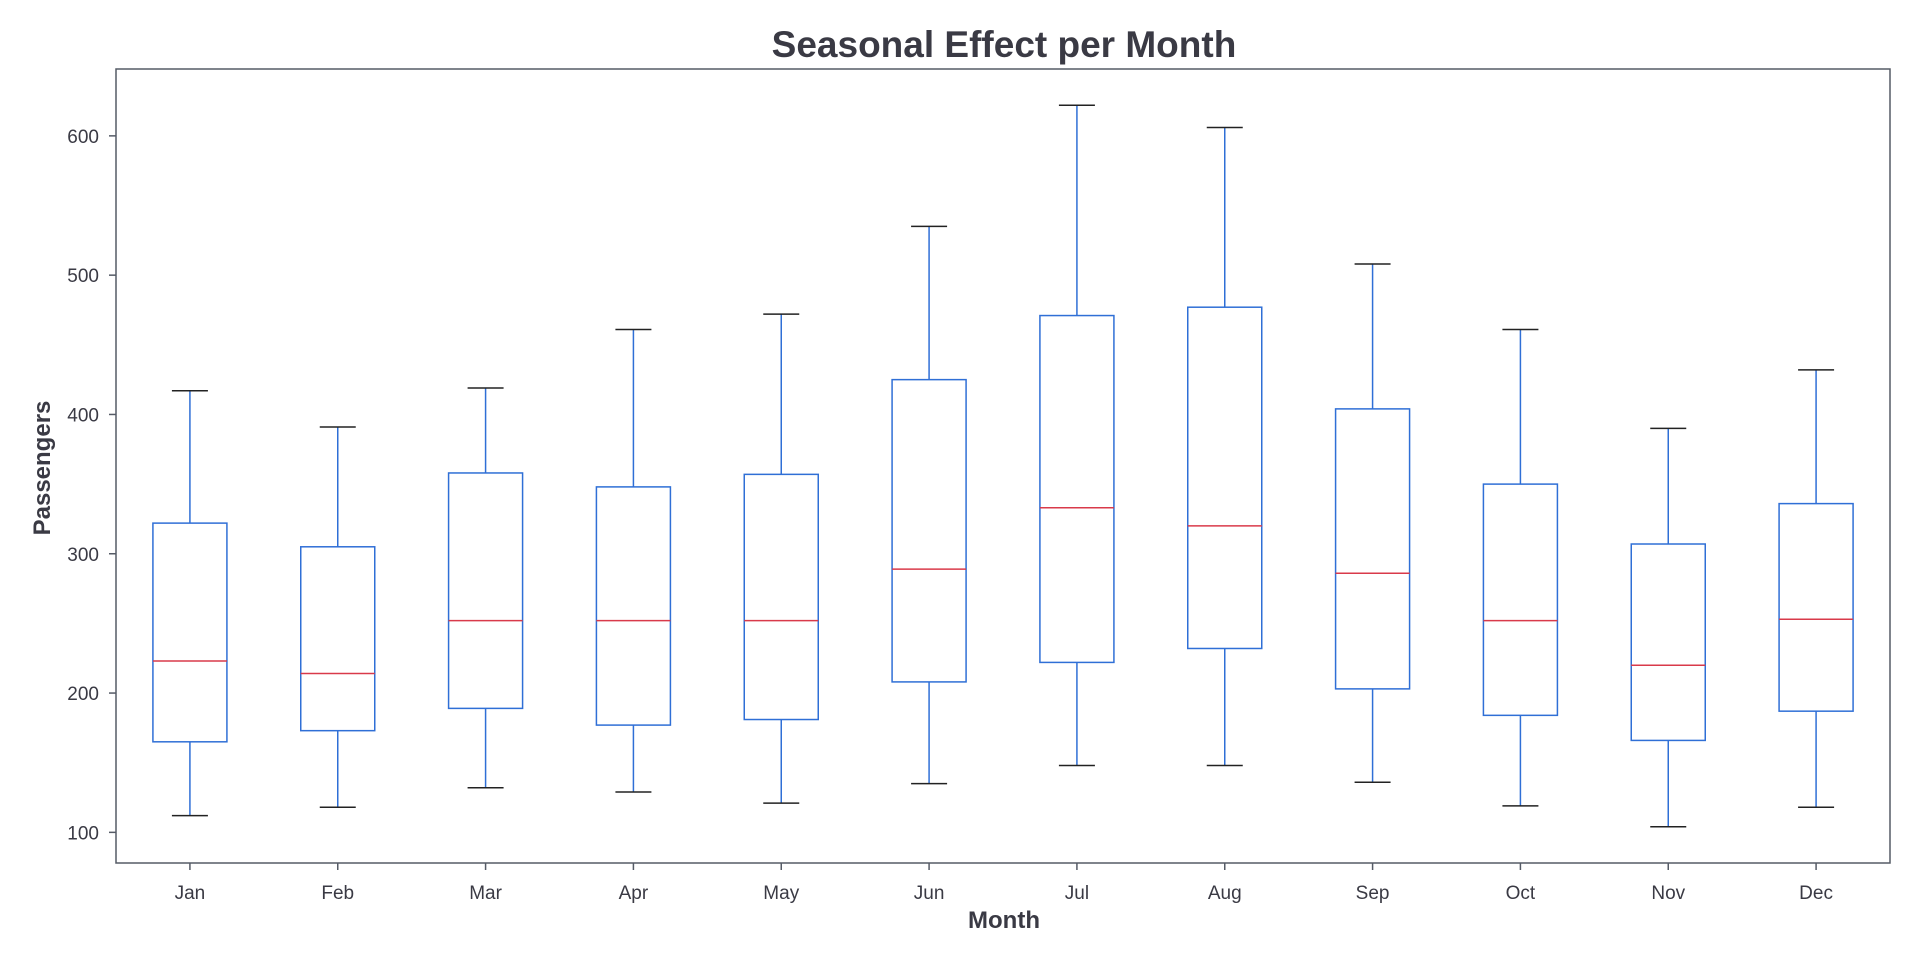 The height and width of the screenshot is (960, 1920). I want to click on x-tick-label: Apr, so click(634, 893).